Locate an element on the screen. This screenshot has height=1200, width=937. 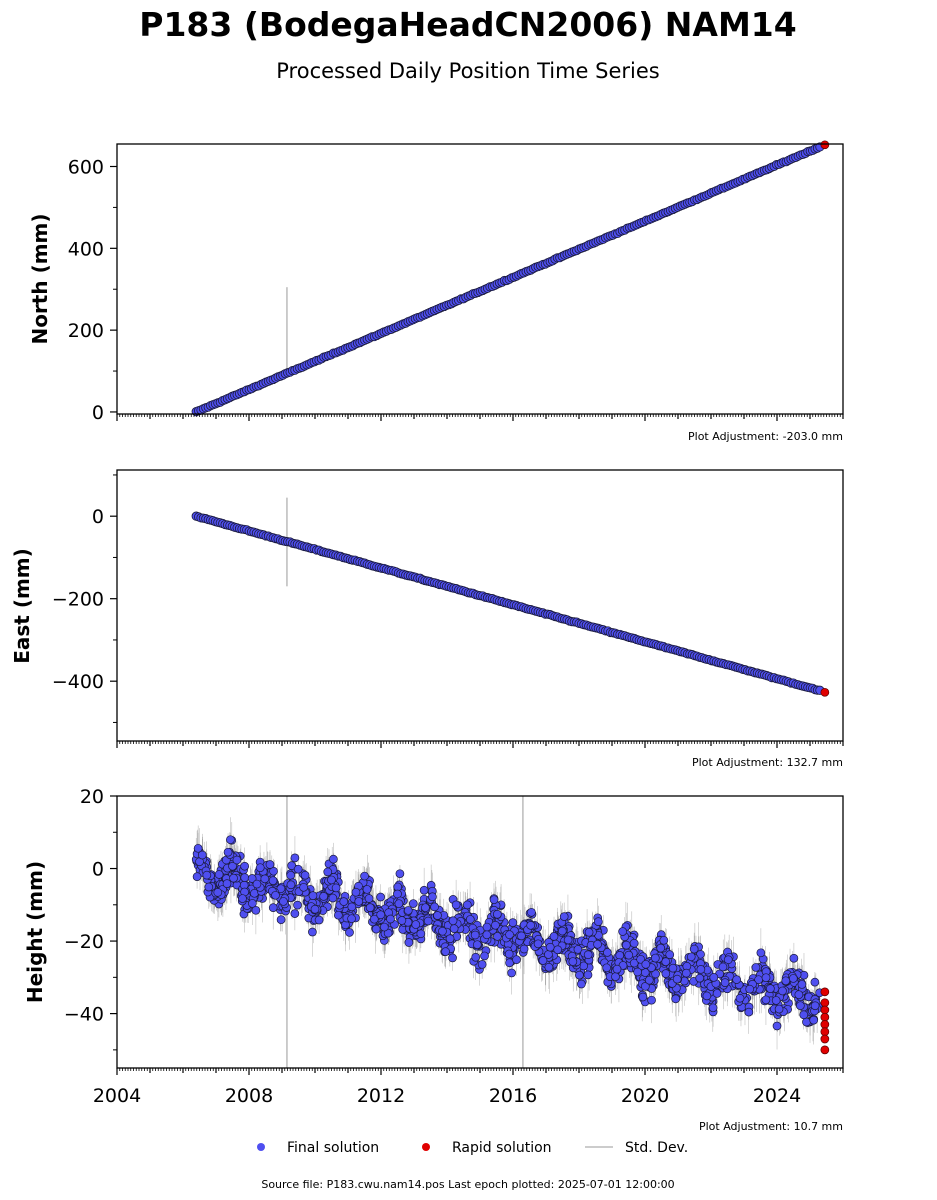
legend-final-label: Final solution is located at coordinates (333, 1148).